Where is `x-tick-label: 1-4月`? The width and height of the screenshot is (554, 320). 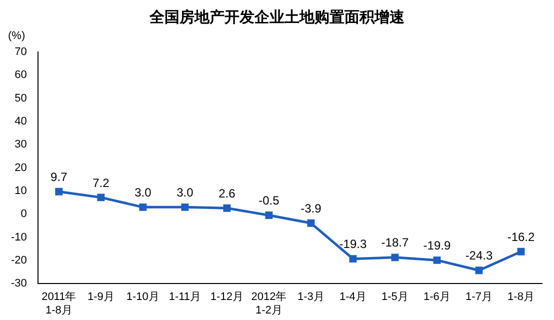
x-tick-label: 1-4月 is located at coordinates (353, 297).